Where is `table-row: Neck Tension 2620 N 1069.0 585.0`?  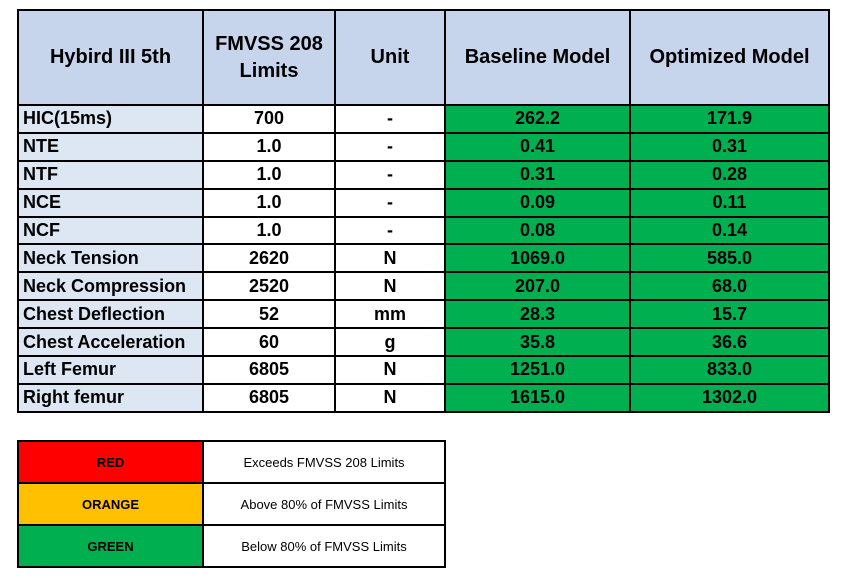 table-row: Neck Tension 2620 N 1069.0 585.0 is located at coordinates (423, 258).